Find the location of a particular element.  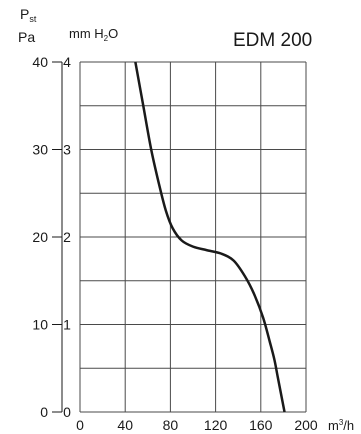

y-mm-tick-label: 4 is located at coordinates (67, 62).